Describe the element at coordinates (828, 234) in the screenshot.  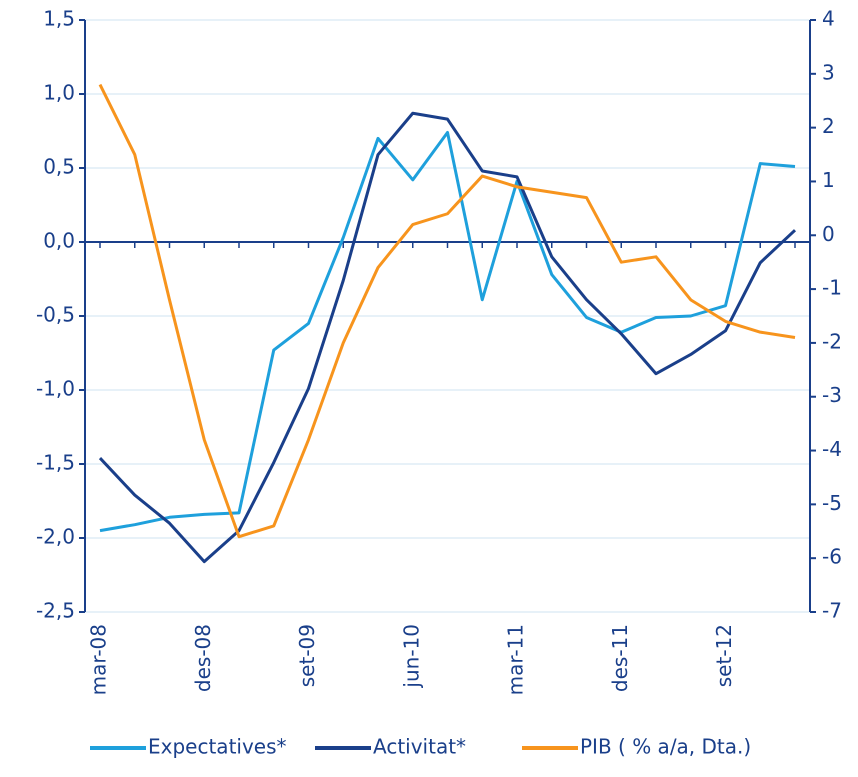
I see `y2-tick-label: 0` at that location.